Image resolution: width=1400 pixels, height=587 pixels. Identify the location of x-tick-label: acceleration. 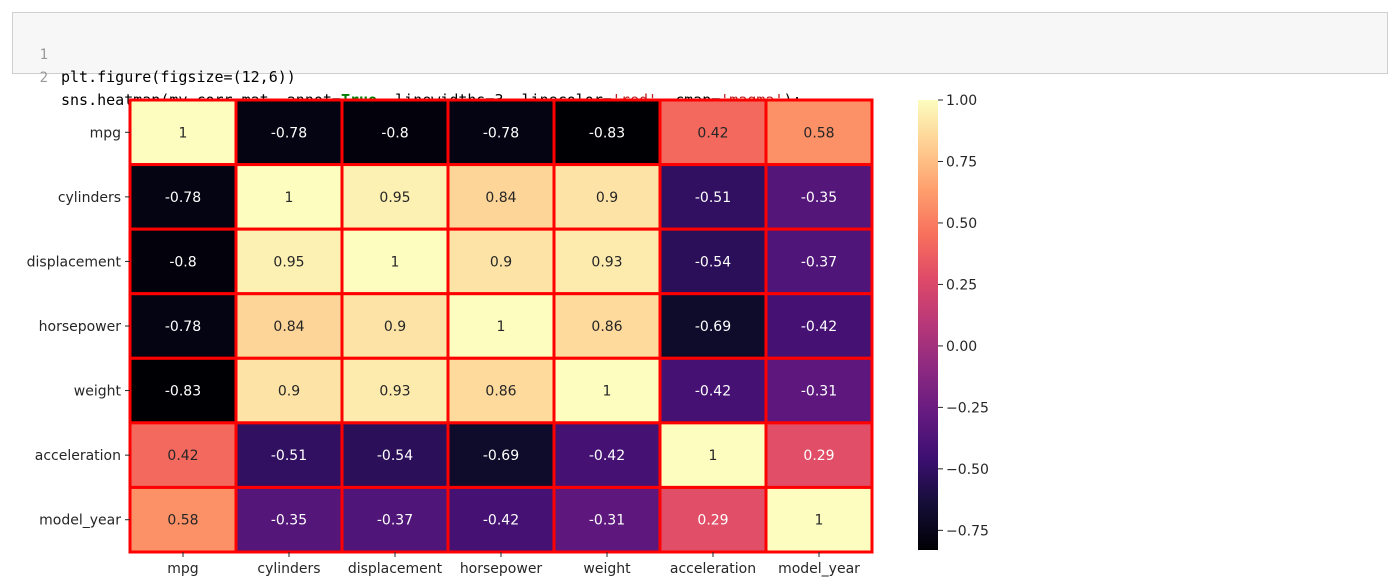
(713, 569).